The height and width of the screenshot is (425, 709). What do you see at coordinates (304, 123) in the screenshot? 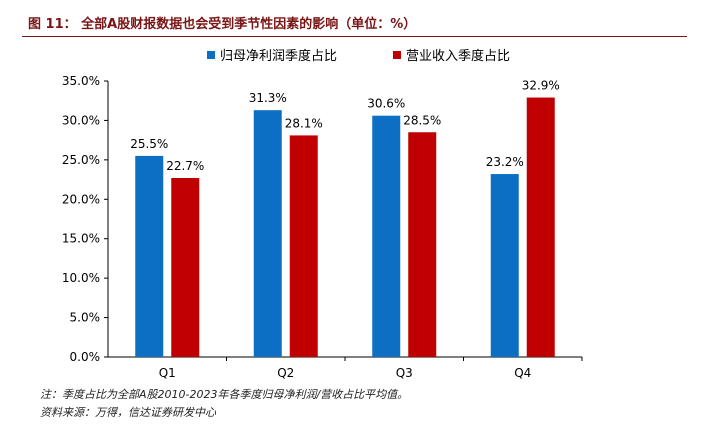
I see `data-label: 28.1%` at bounding box center [304, 123].